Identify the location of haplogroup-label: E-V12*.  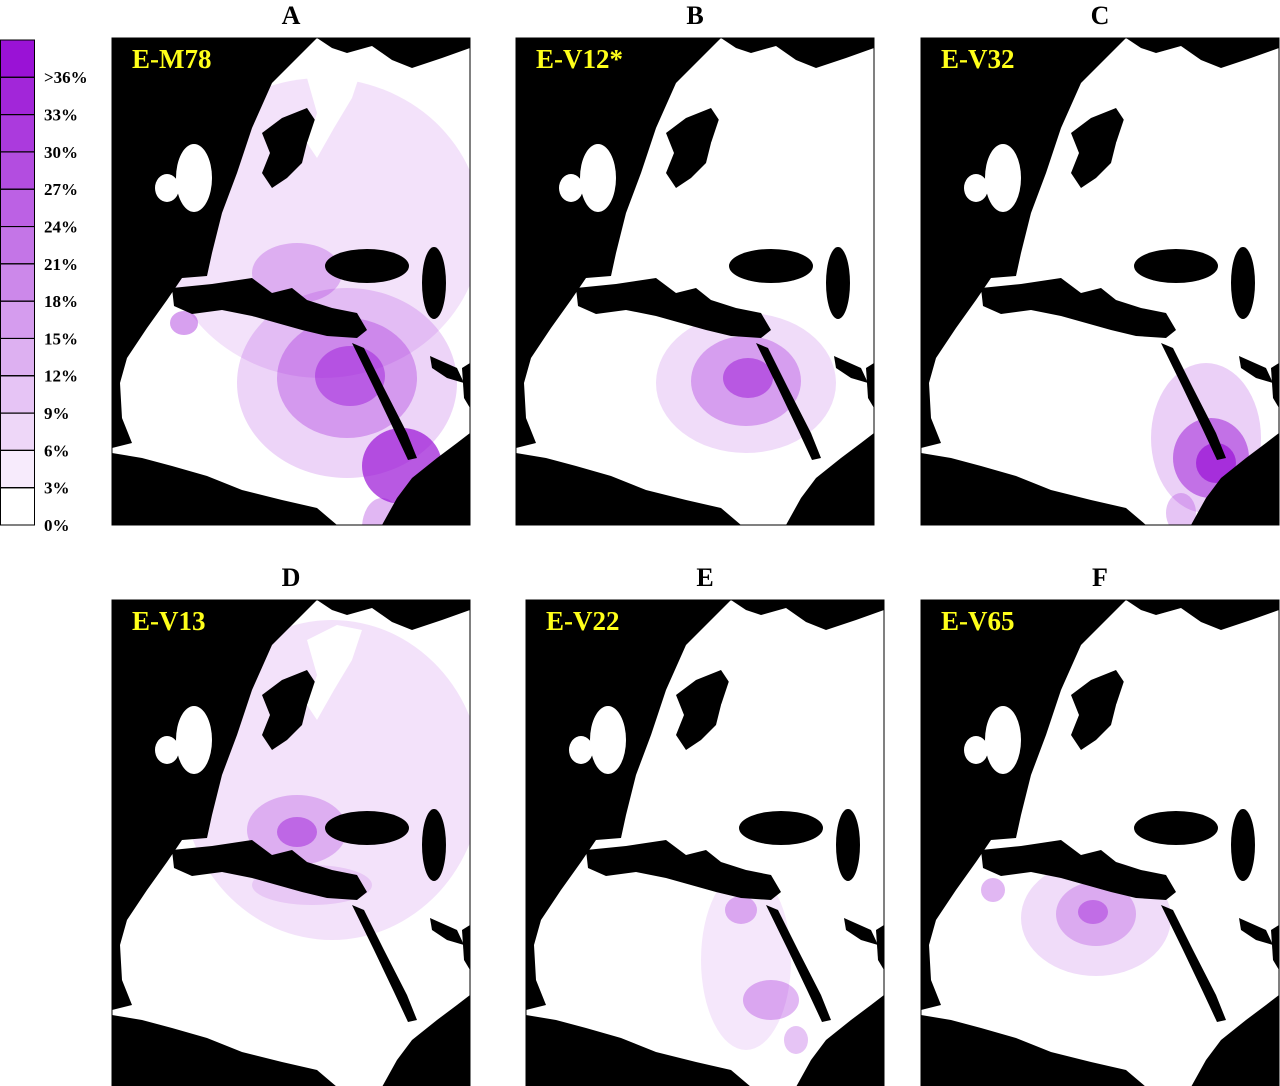
(579, 59).